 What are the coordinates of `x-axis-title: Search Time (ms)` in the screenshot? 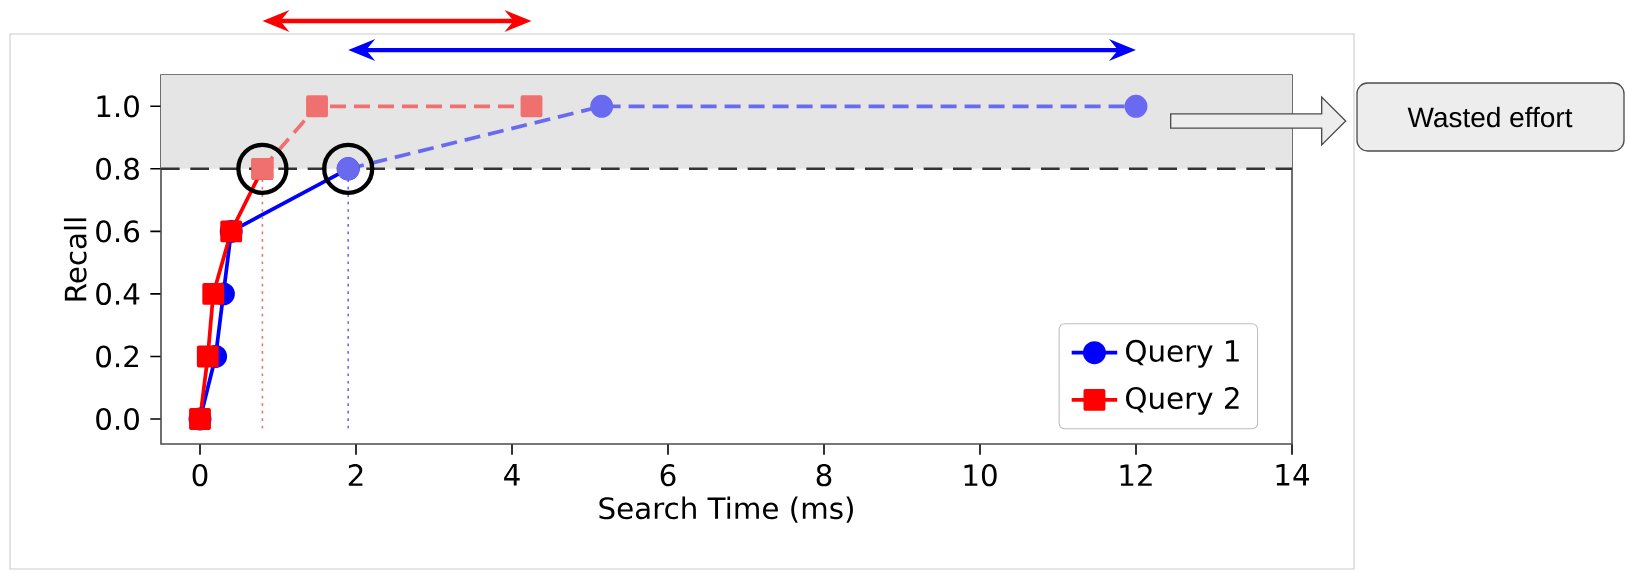 It's located at (726, 509).